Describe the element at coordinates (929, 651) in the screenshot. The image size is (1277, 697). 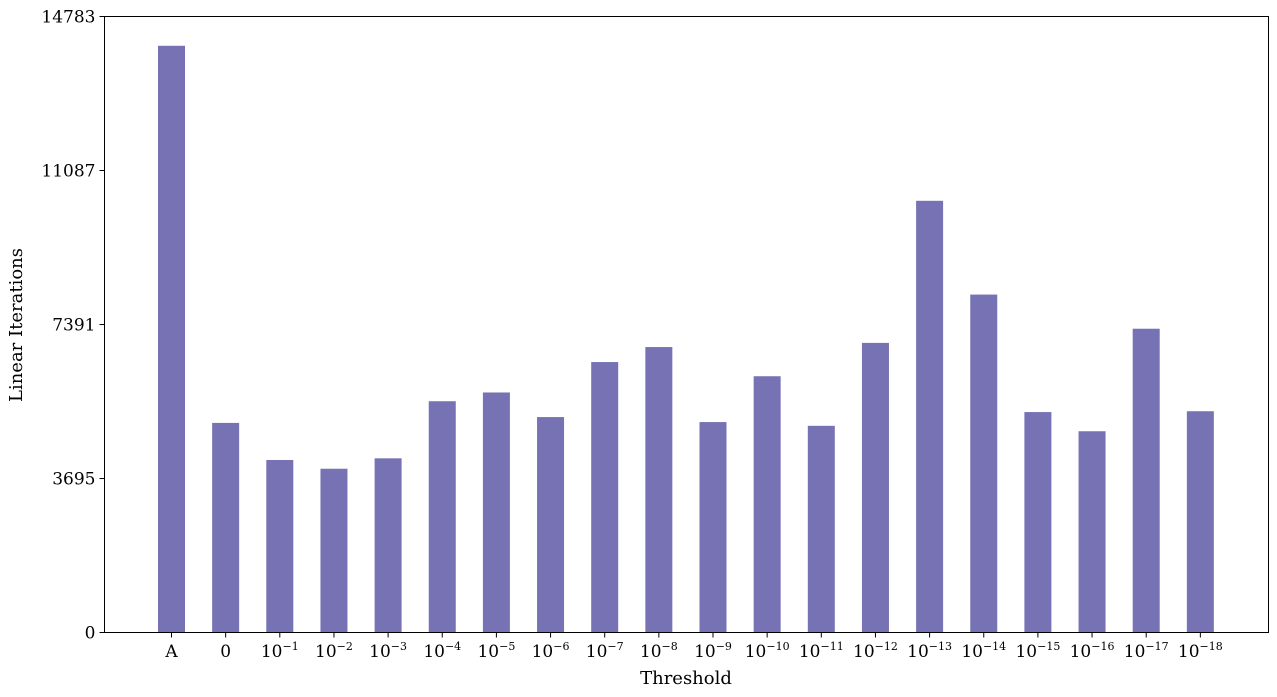
I see `x-tick-label-14: 10⁻¹³` at that location.